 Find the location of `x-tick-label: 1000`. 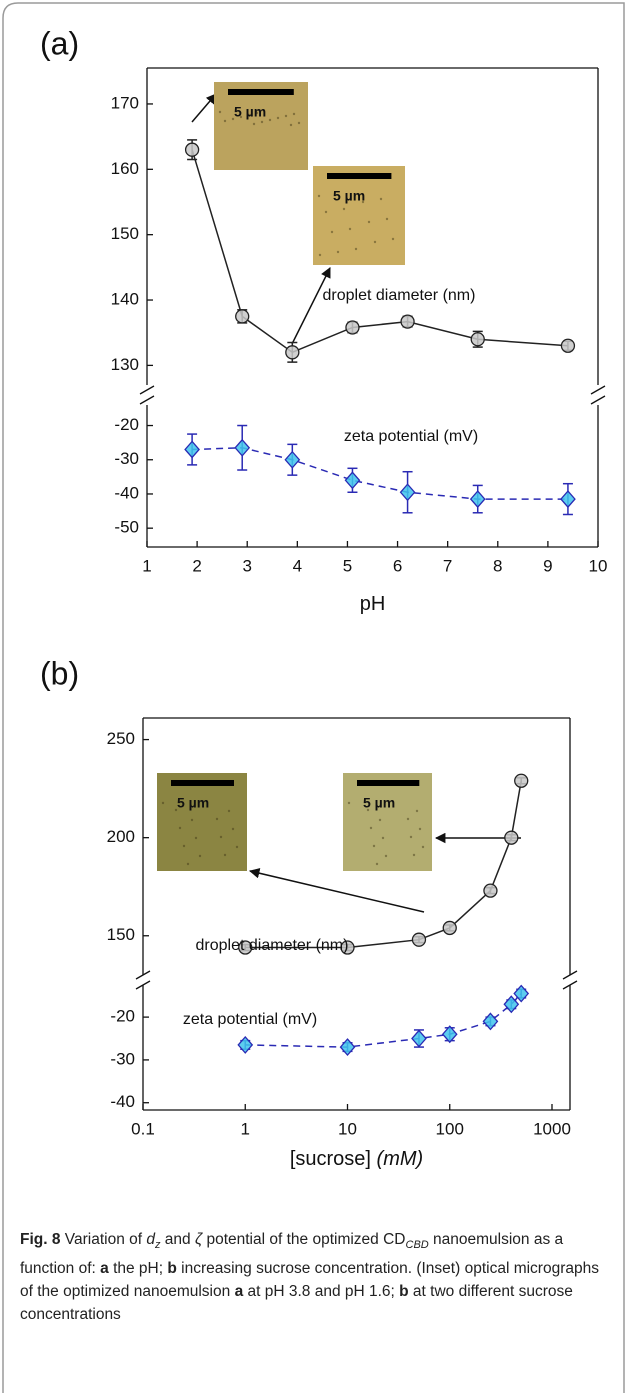

x-tick-label: 1000 is located at coordinates (552, 1128).